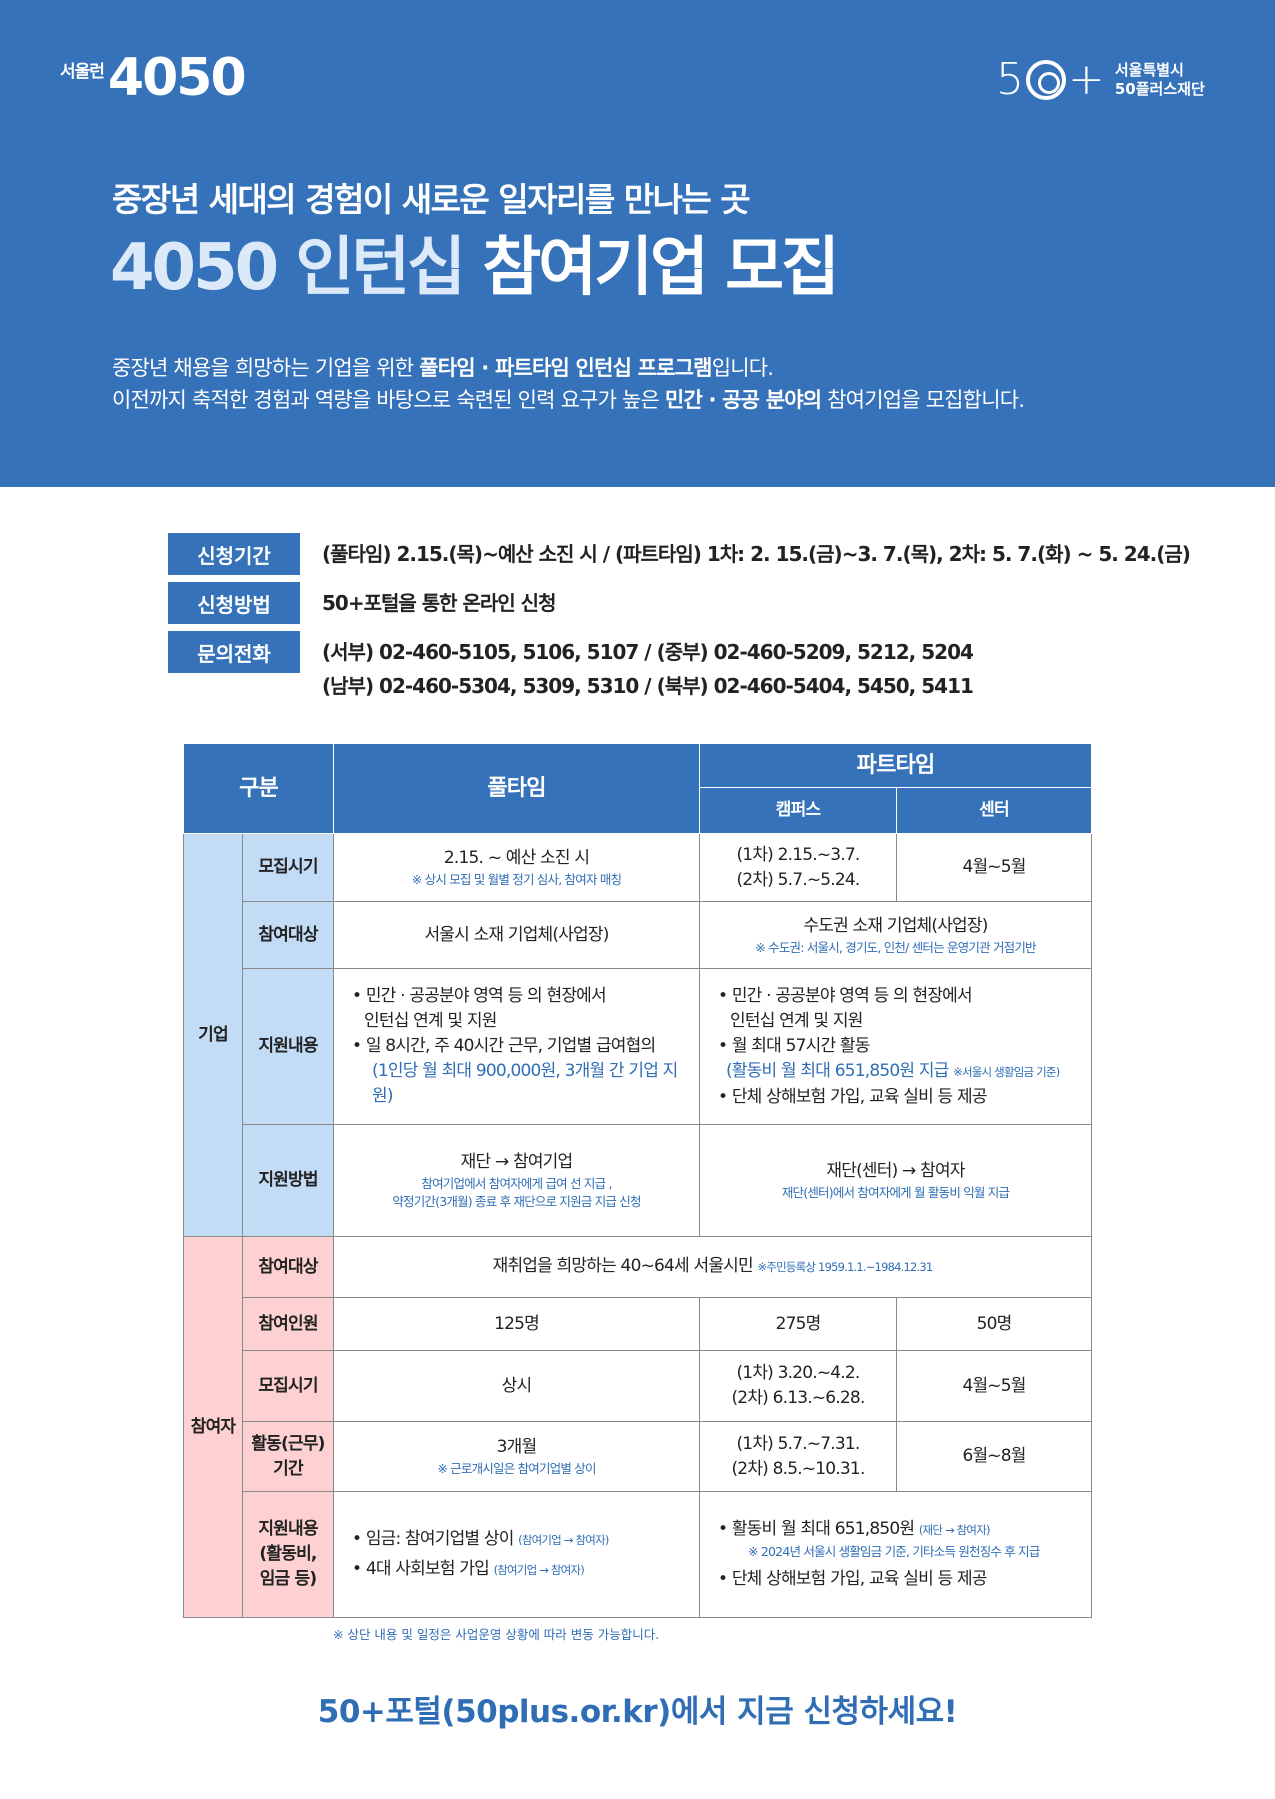 The width and height of the screenshot is (1275, 1799). I want to click on 50plus-foundation-logo: 5 + 서울특별시 50플러스재단, so click(1100, 80).